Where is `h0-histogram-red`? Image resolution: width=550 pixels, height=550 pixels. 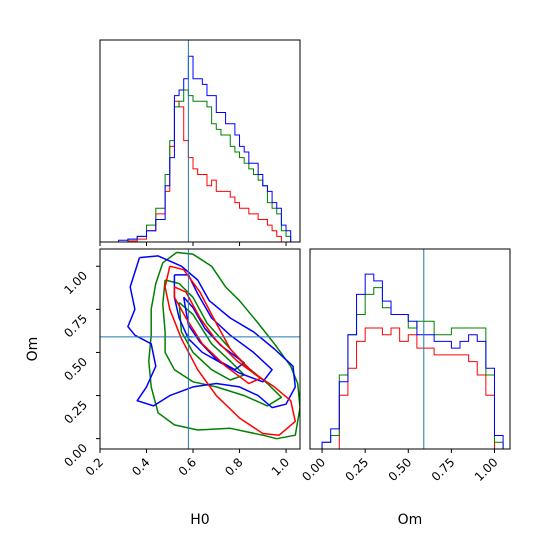 h0-histogram-red is located at coordinates (200, 171).